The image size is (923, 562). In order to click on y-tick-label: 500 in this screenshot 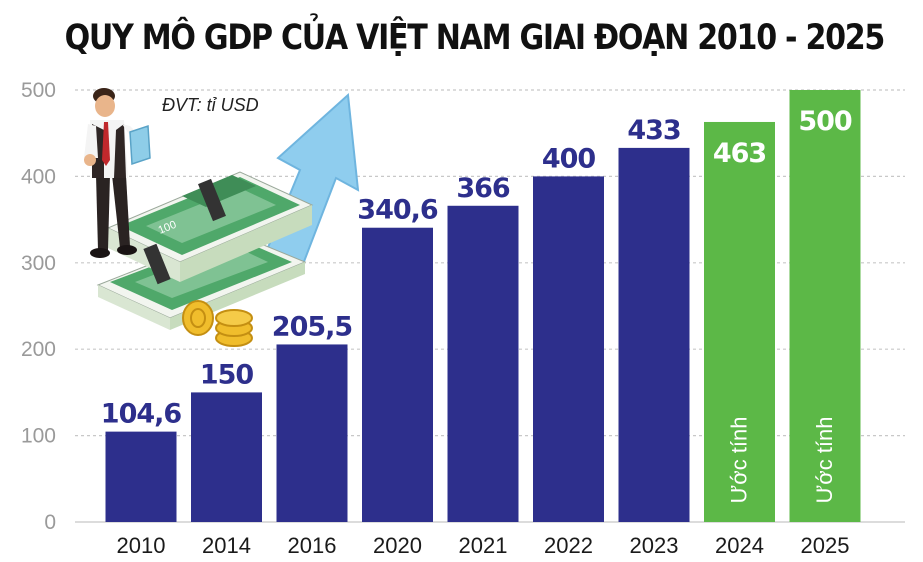, I will do `click(38, 90)`.